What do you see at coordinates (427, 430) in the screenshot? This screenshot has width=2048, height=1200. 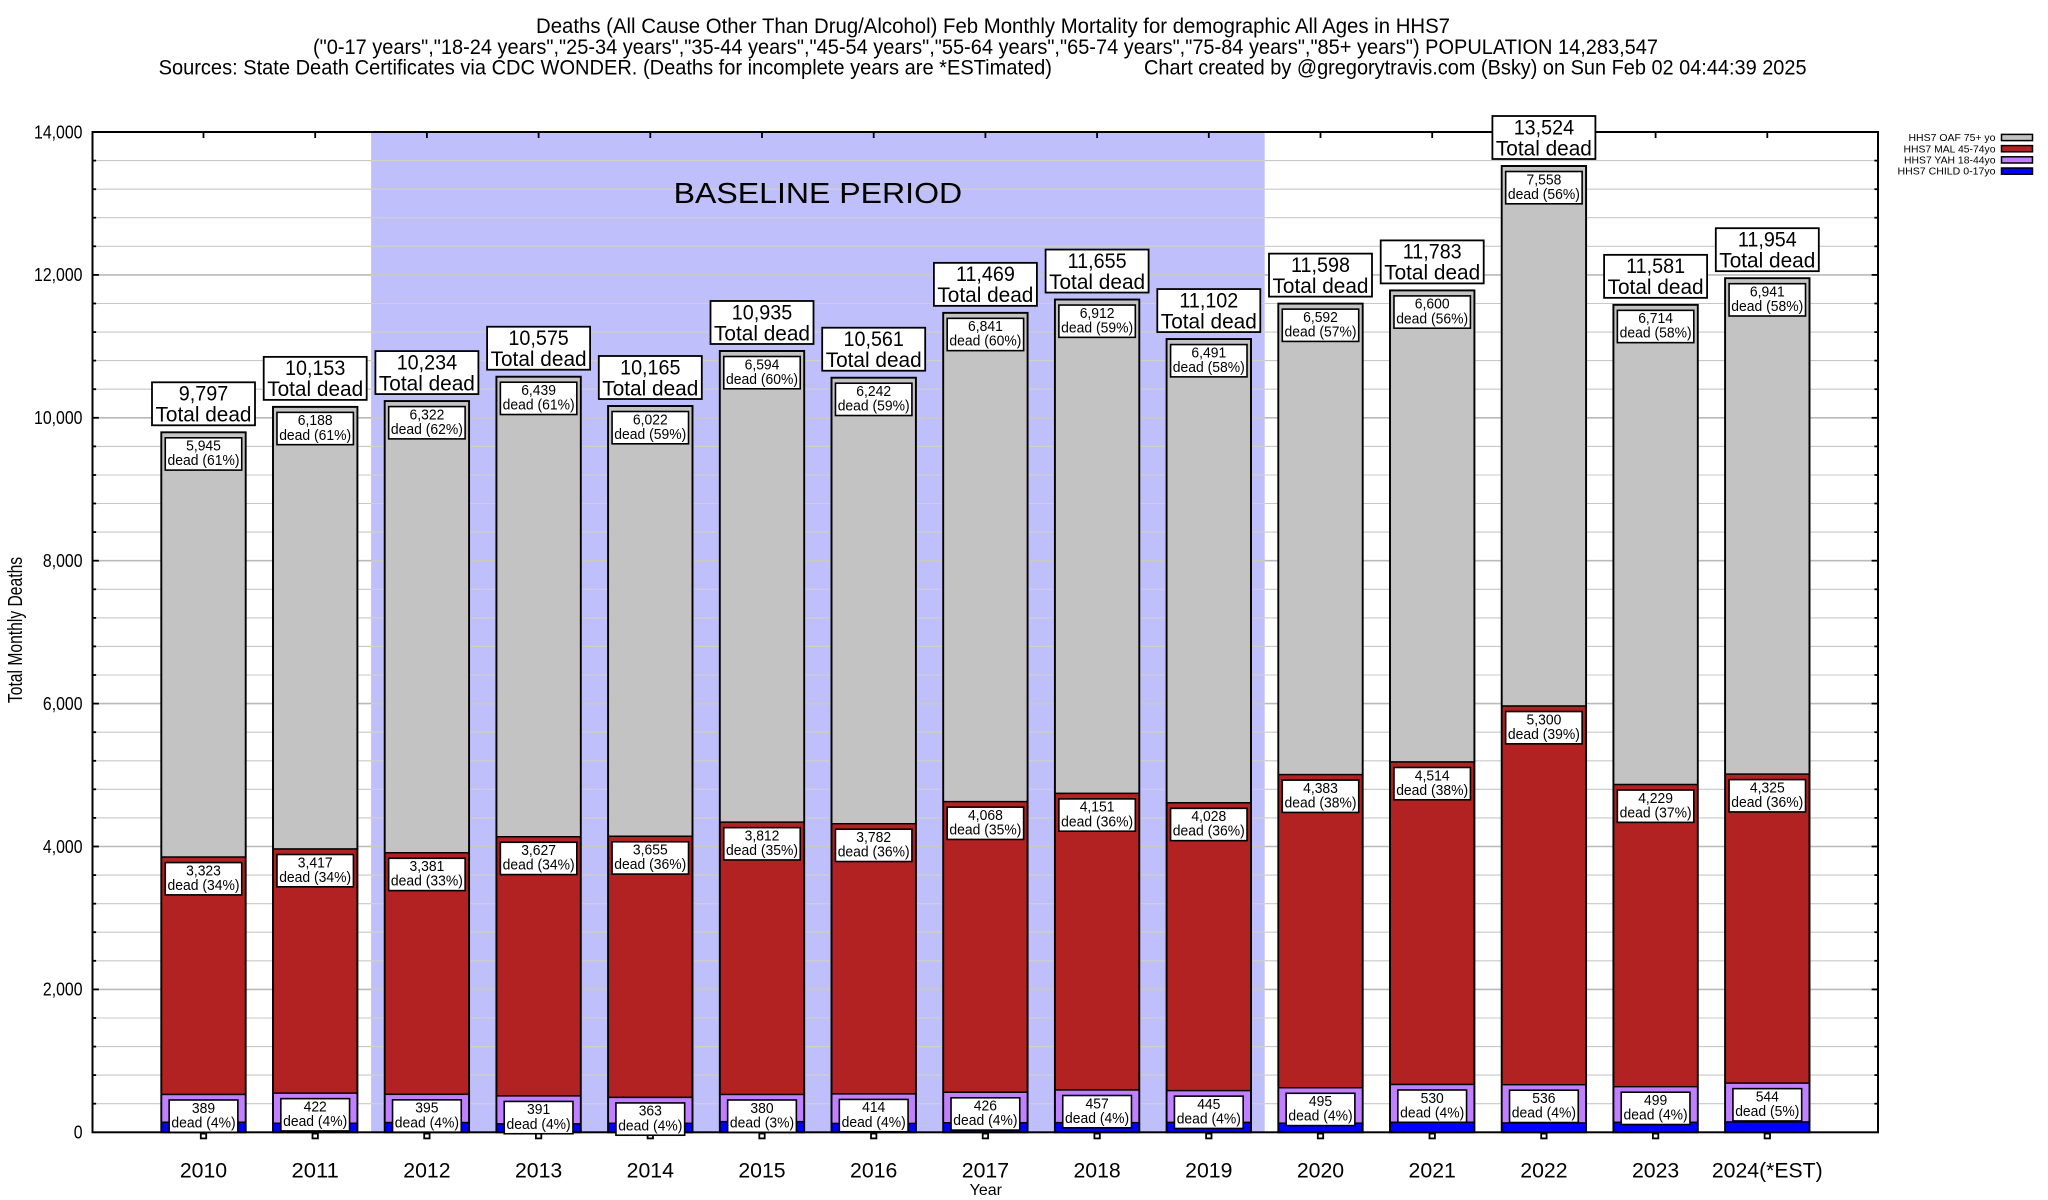 I see `svg-text: dead (62%)` at bounding box center [427, 430].